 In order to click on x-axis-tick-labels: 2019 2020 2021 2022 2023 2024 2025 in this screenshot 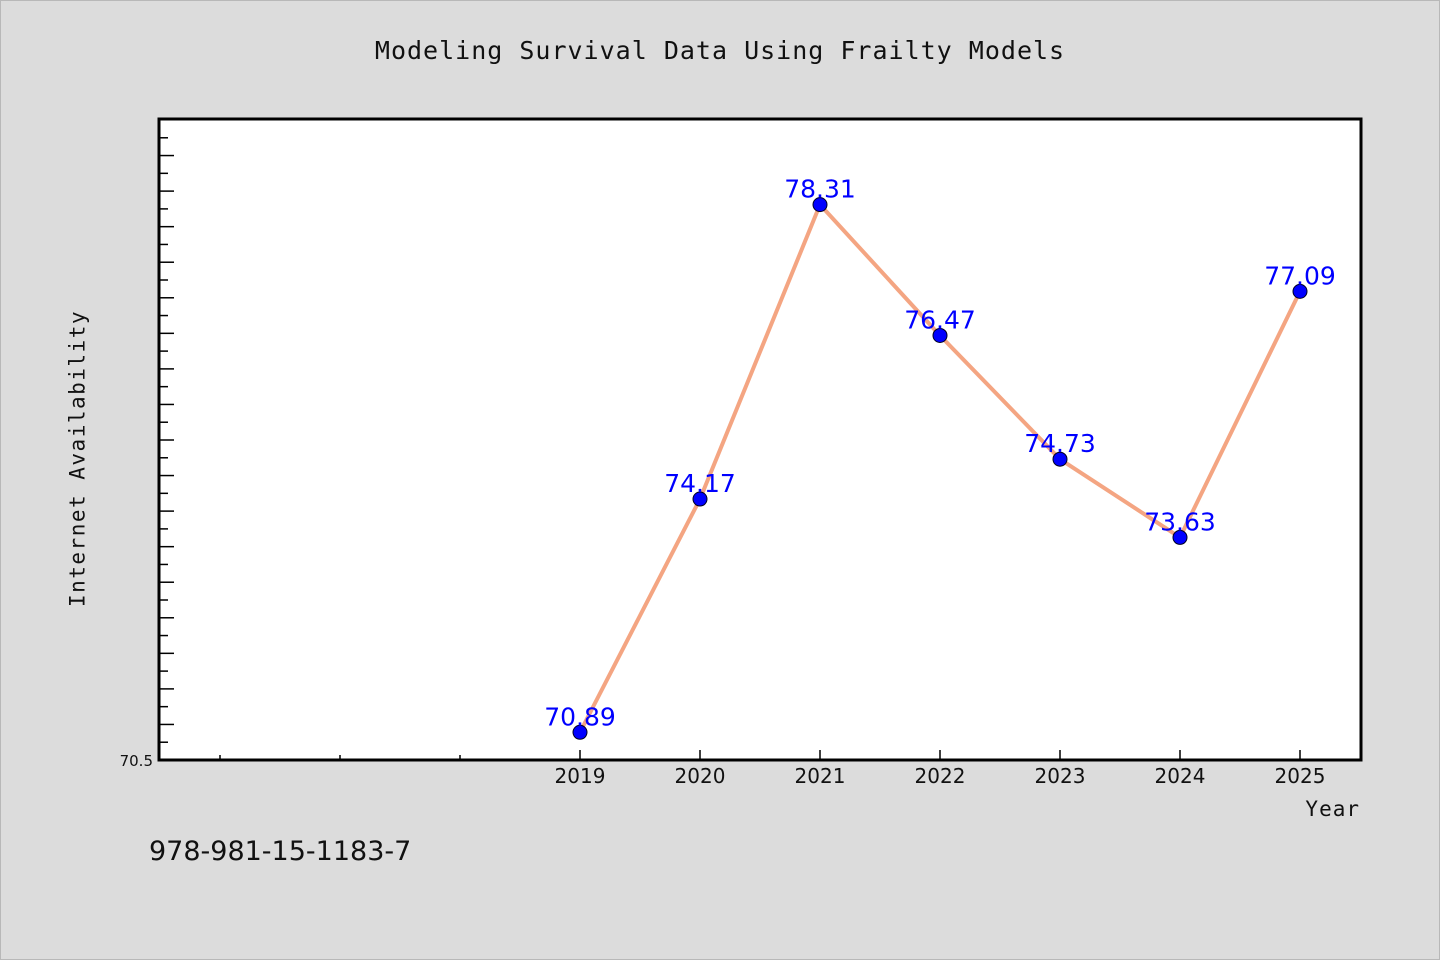, I will do `click(940, 776)`.